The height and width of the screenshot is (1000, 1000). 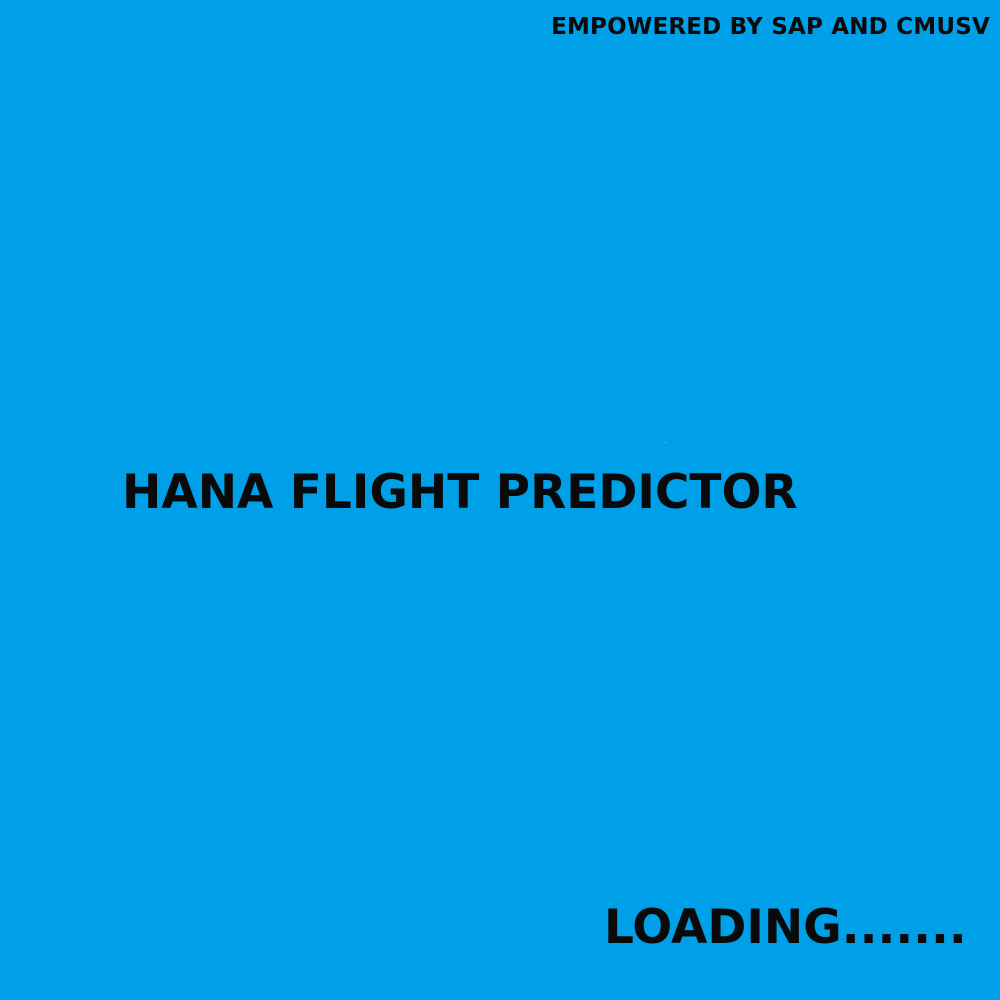 What do you see at coordinates (770, 27) in the screenshot?
I see `tagline: EMPOWERED BY SAP AND CMUSV` at bounding box center [770, 27].